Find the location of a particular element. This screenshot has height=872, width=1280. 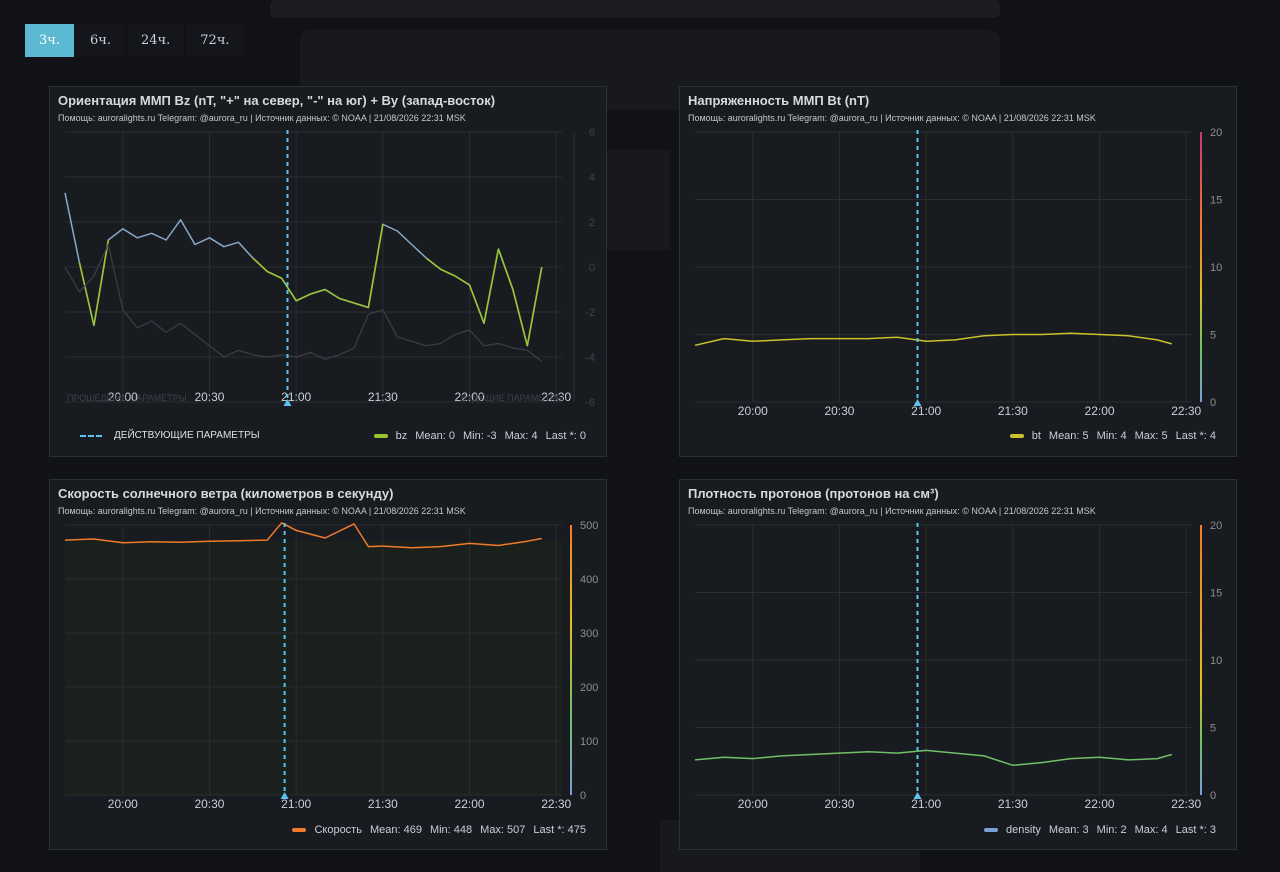

legend-min: Min: 448 is located at coordinates (451, 830).